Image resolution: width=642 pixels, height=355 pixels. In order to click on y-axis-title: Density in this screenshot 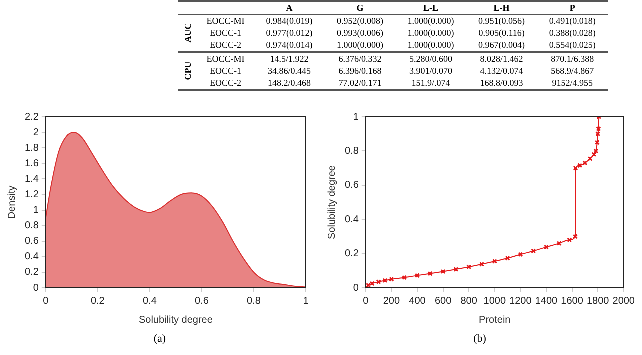, I will do `click(12, 203)`.